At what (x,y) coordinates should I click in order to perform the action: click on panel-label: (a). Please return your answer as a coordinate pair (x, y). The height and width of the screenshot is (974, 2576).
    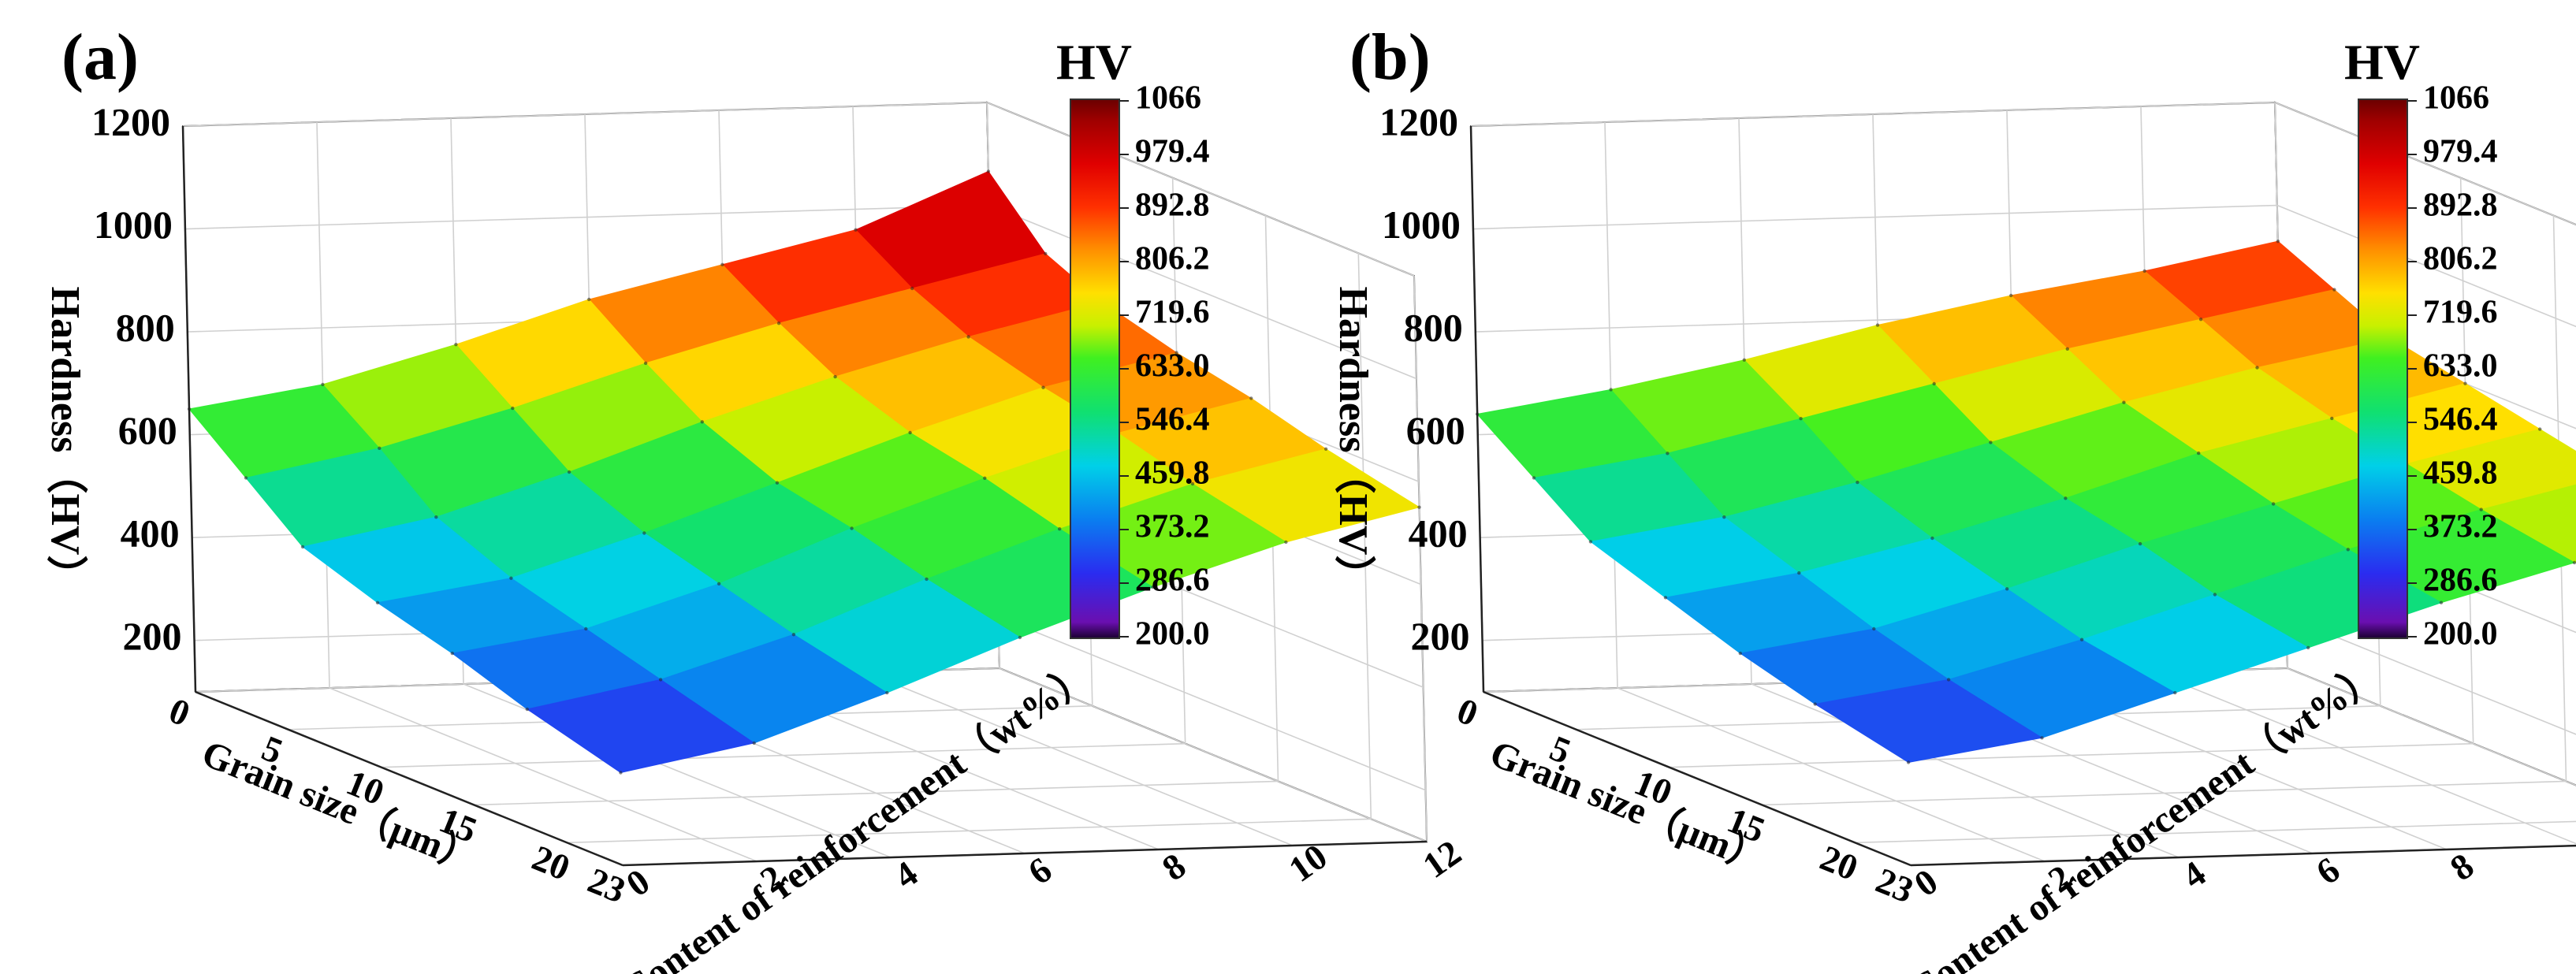
    Looking at the image, I should click on (100, 57).